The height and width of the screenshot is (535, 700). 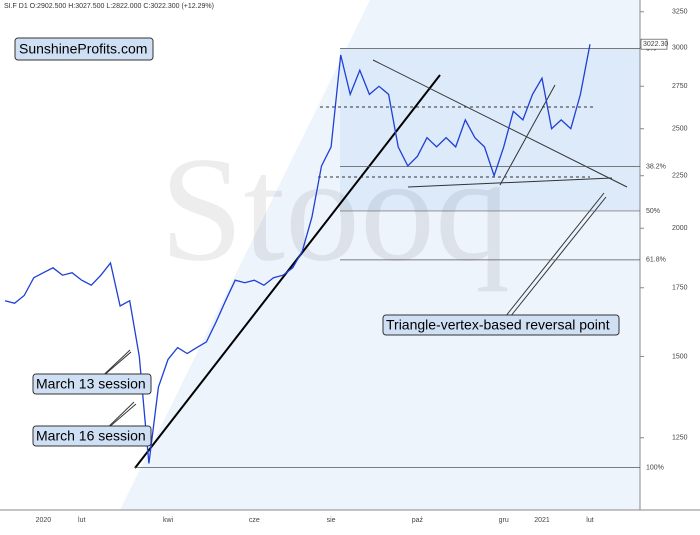 What do you see at coordinates (542, 520) in the screenshot?
I see `x-tick-label: 2021` at bounding box center [542, 520].